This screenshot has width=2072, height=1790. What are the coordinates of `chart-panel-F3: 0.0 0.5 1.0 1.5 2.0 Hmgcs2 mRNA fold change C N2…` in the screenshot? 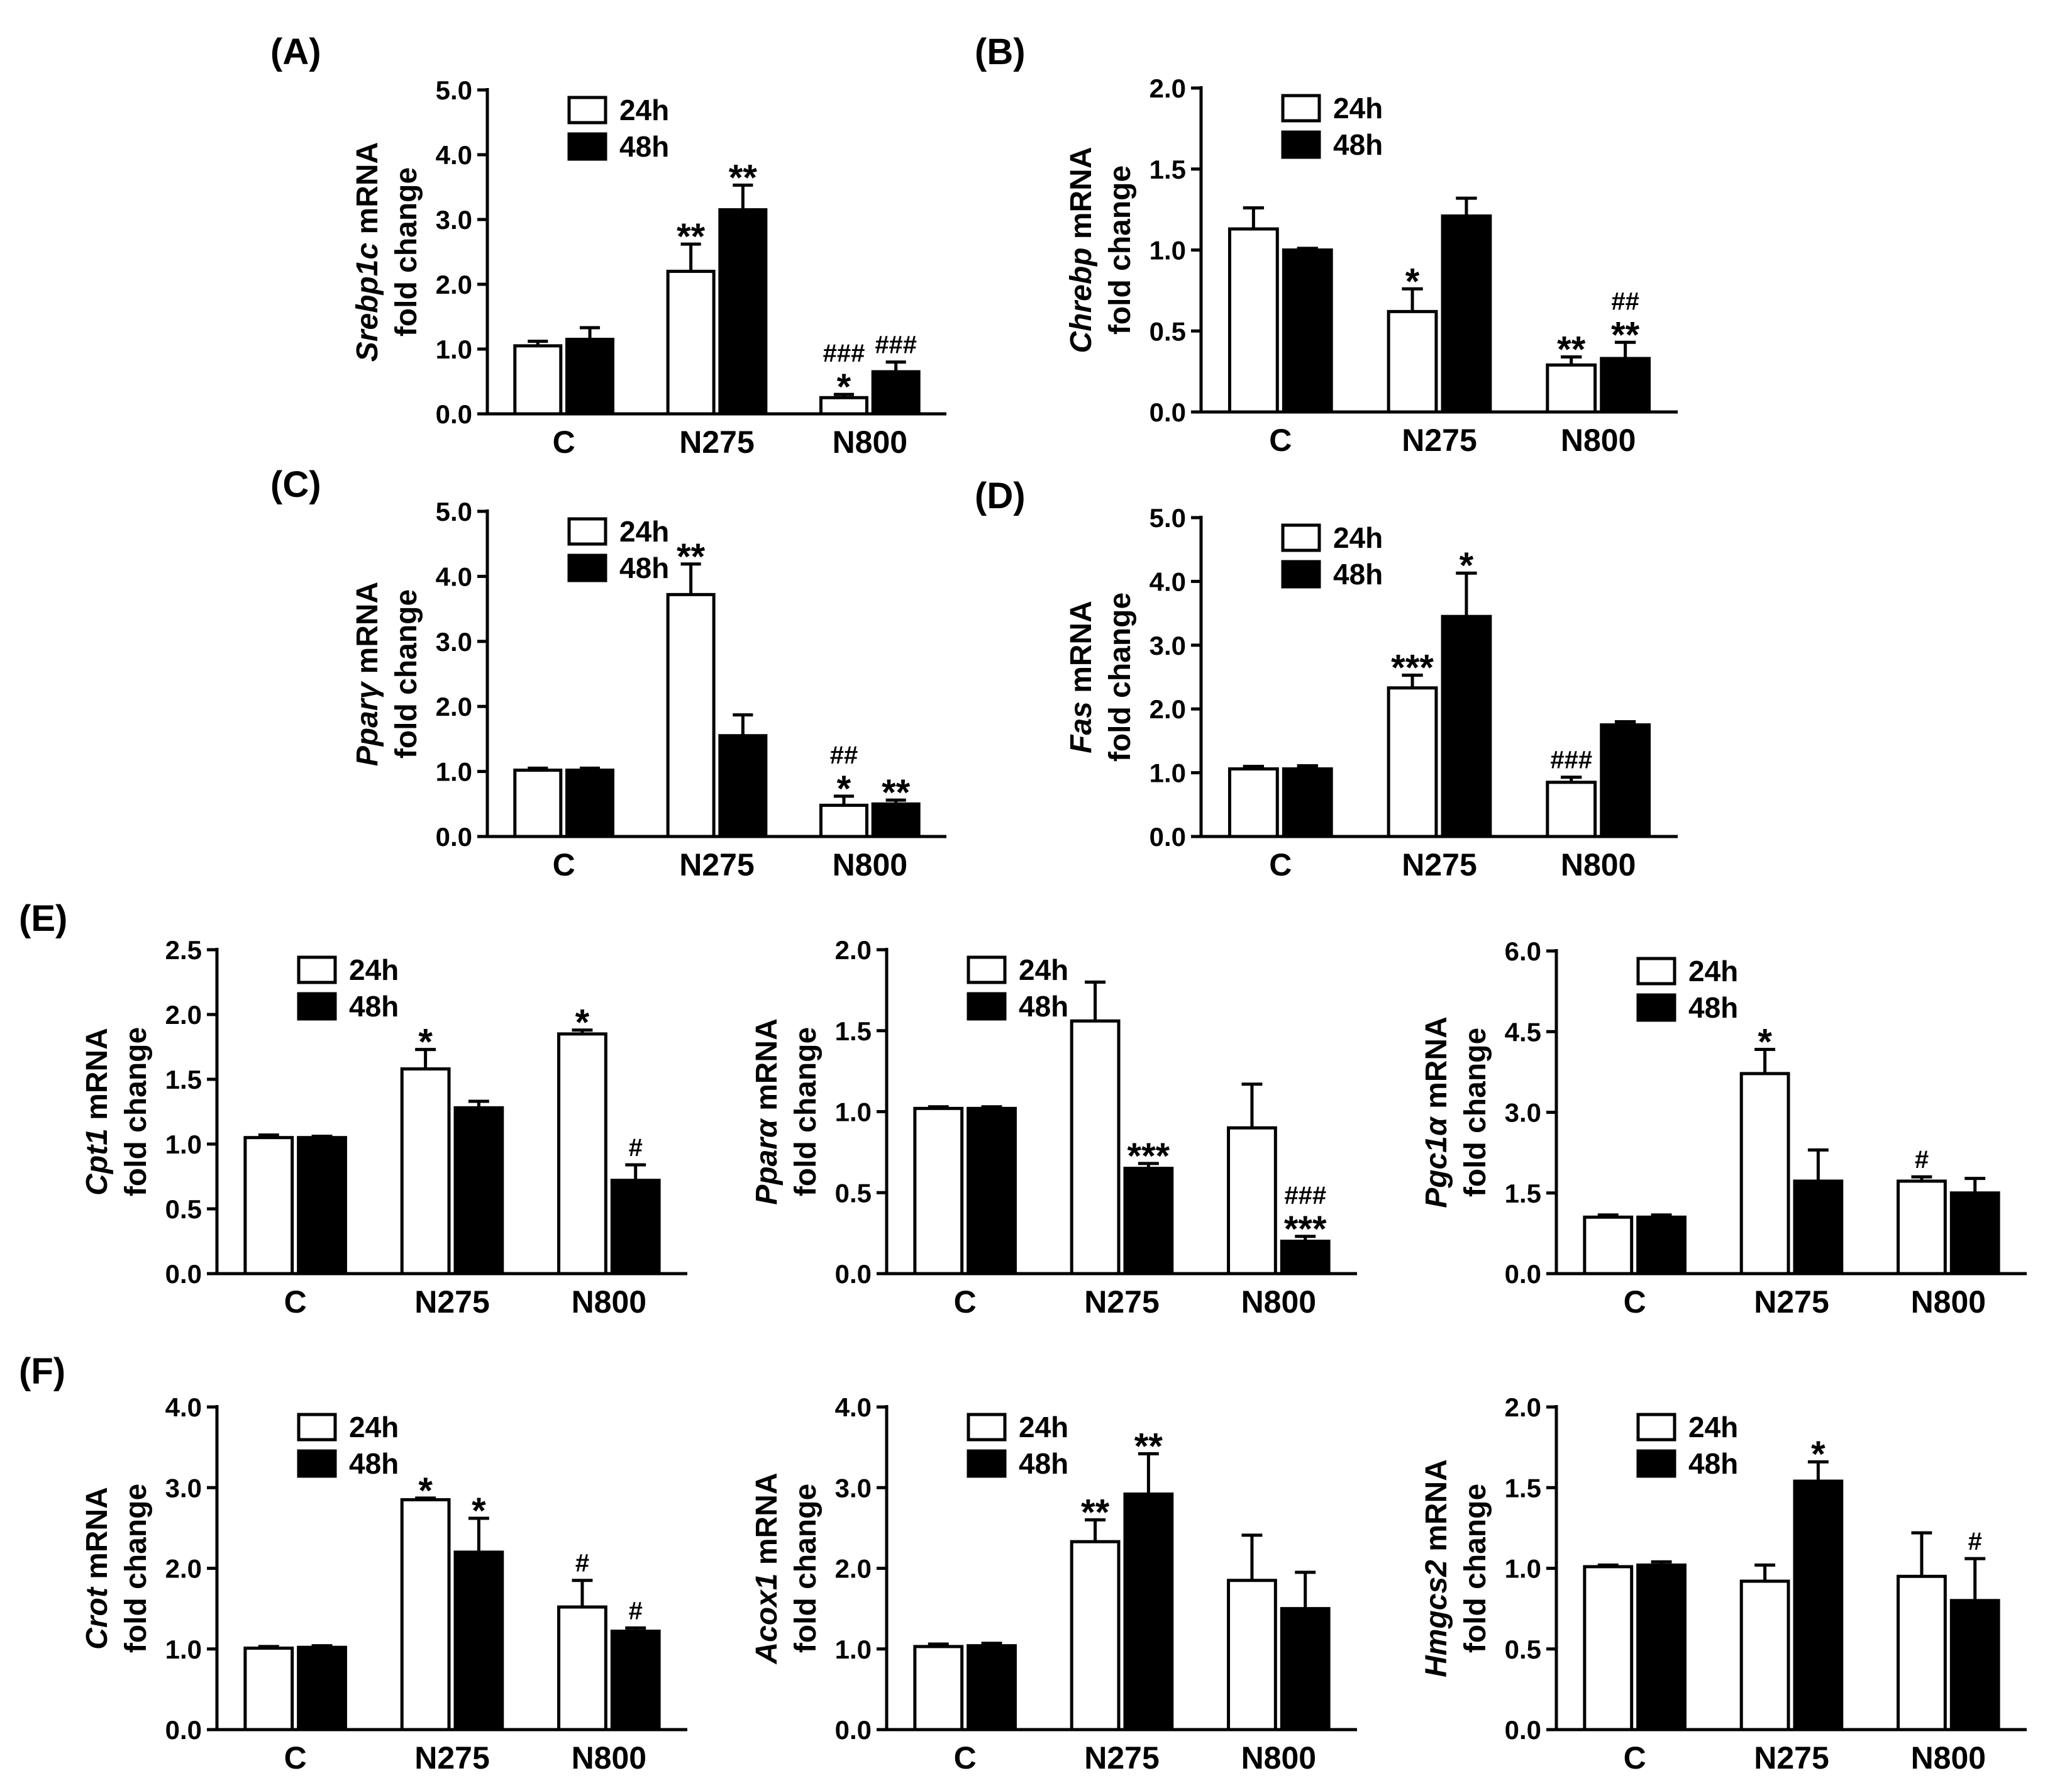 It's located at (1723, 1584).